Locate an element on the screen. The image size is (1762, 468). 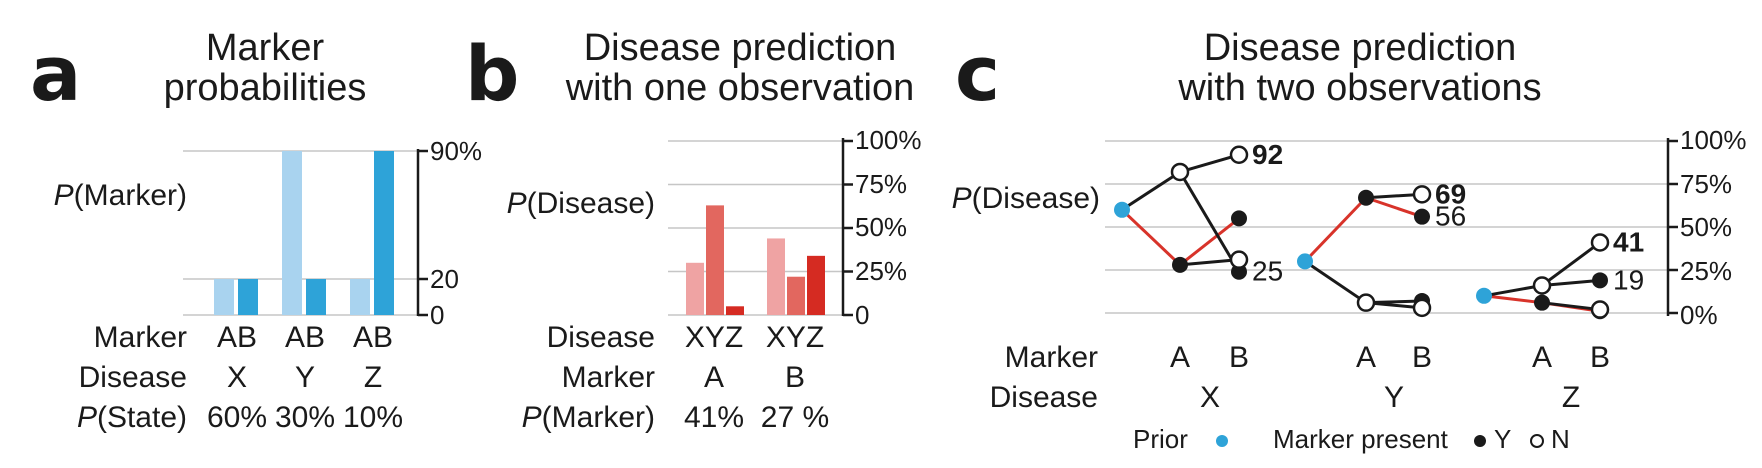
legend-yes-label: Y is located at coordinates (1502, 439).